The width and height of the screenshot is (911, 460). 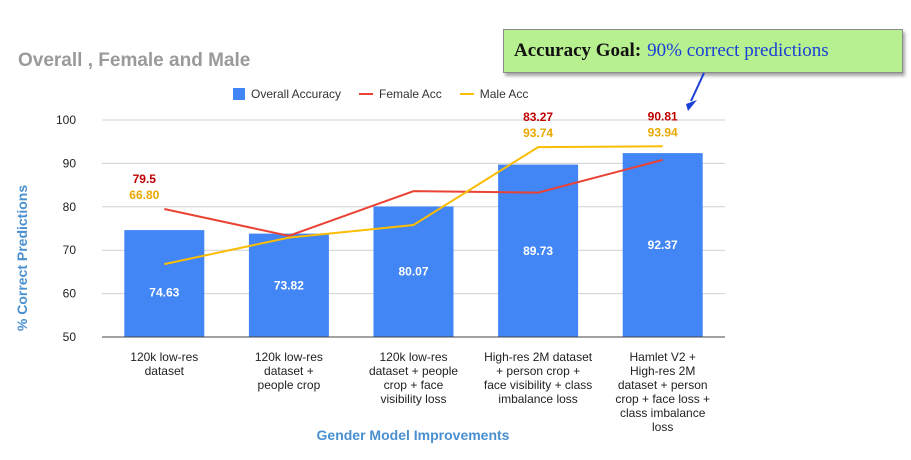 What do you see at coordinates (413, 435) in the screenshot?
I see `x-axis-label: Gender Model Improvements` at bounding box center [413, 435].